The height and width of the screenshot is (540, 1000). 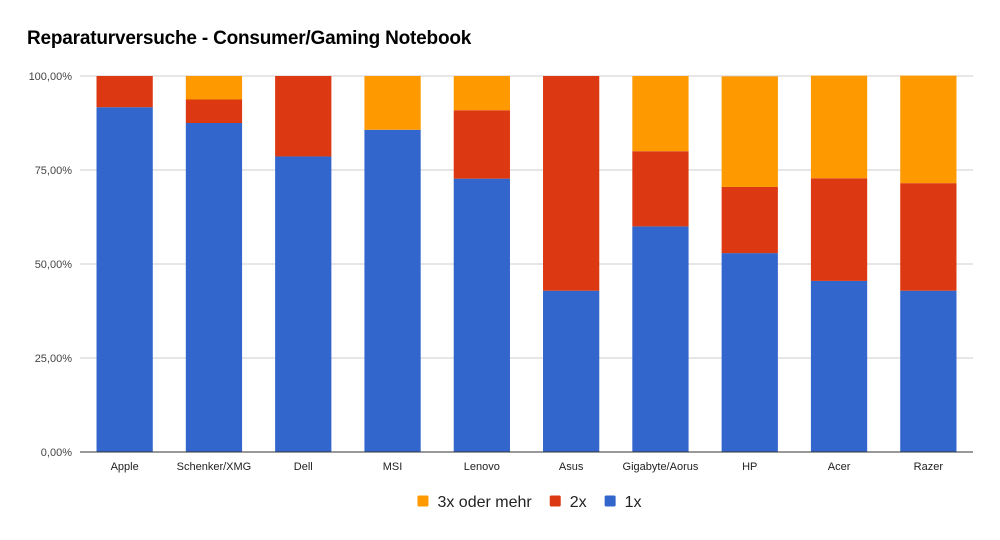 What do you see at coordinates (571, 467) in the screenshot?
I see `x-tick-label: Asus` at bounding box center [571, 467].